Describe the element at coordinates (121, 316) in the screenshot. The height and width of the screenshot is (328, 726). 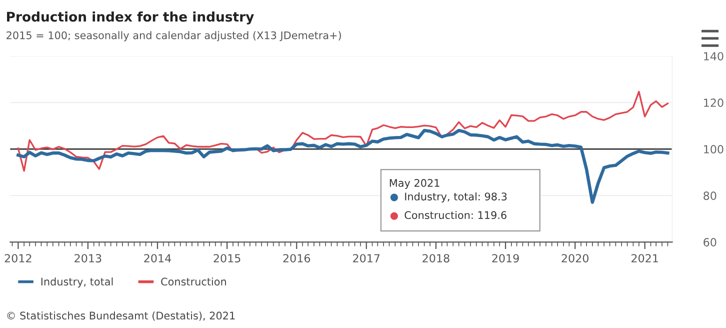
I see `text: © Statistisches Bundesamt (Destatis), 2021` at that location.